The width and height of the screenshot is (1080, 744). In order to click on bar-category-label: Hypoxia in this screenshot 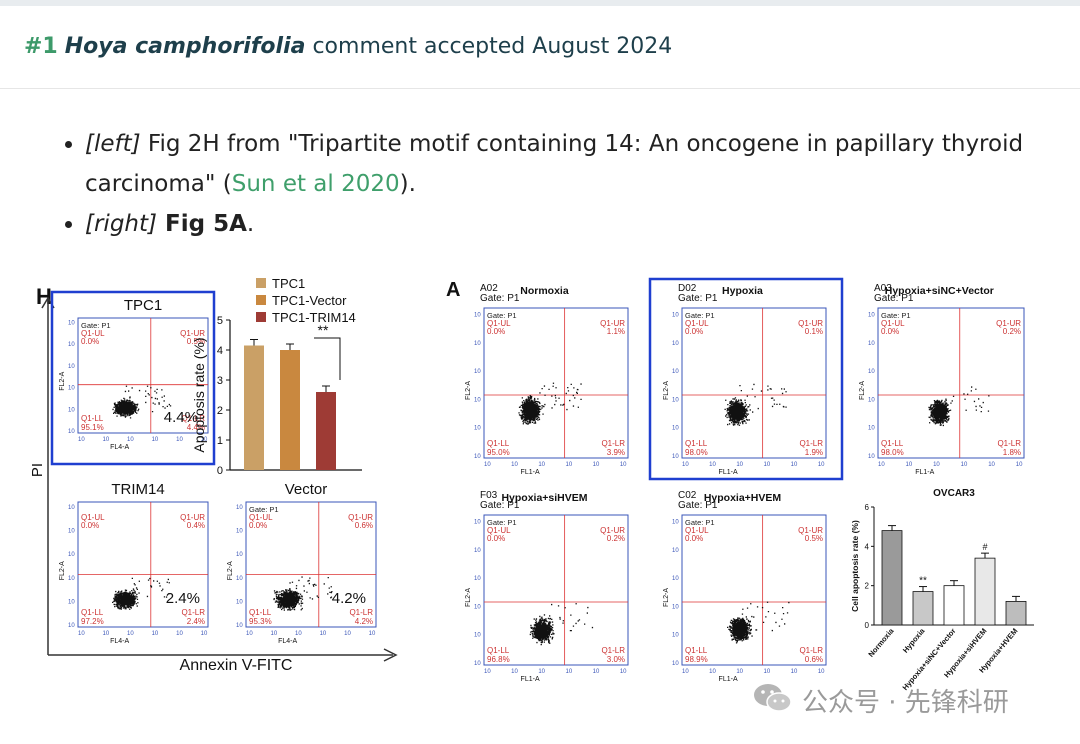, I will do `click(914, 640)`.